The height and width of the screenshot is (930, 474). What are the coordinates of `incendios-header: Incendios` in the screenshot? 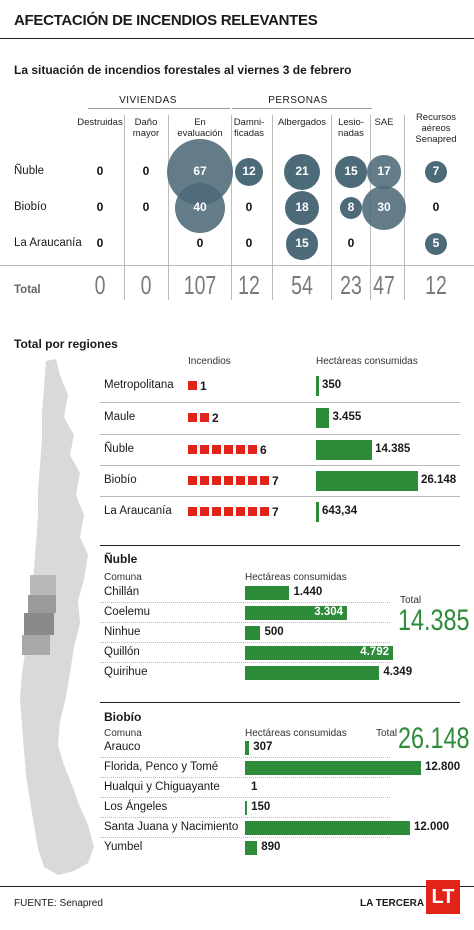 It's located at (209, 361).